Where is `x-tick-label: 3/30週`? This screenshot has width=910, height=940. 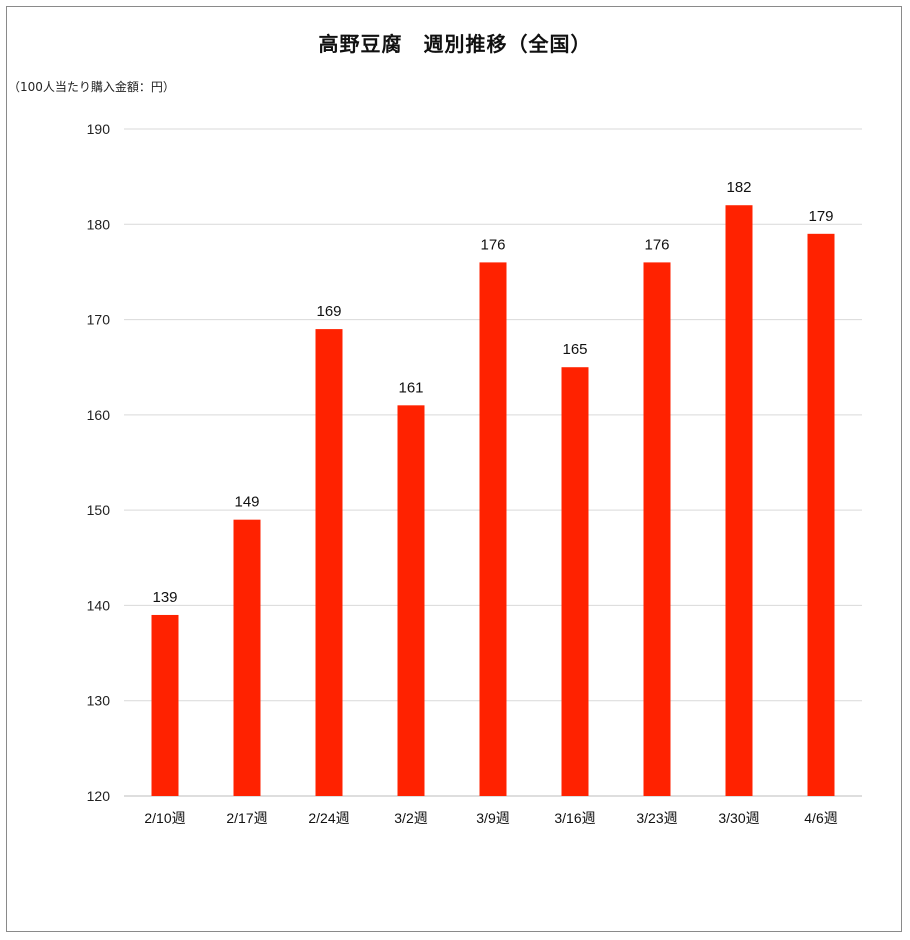
x-tick-label: 3/30週 is located at coordinates (738, 818).